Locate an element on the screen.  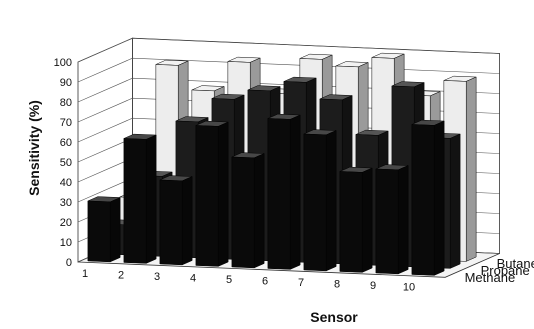
series-label: Propane is located at coordinates (505, 270).